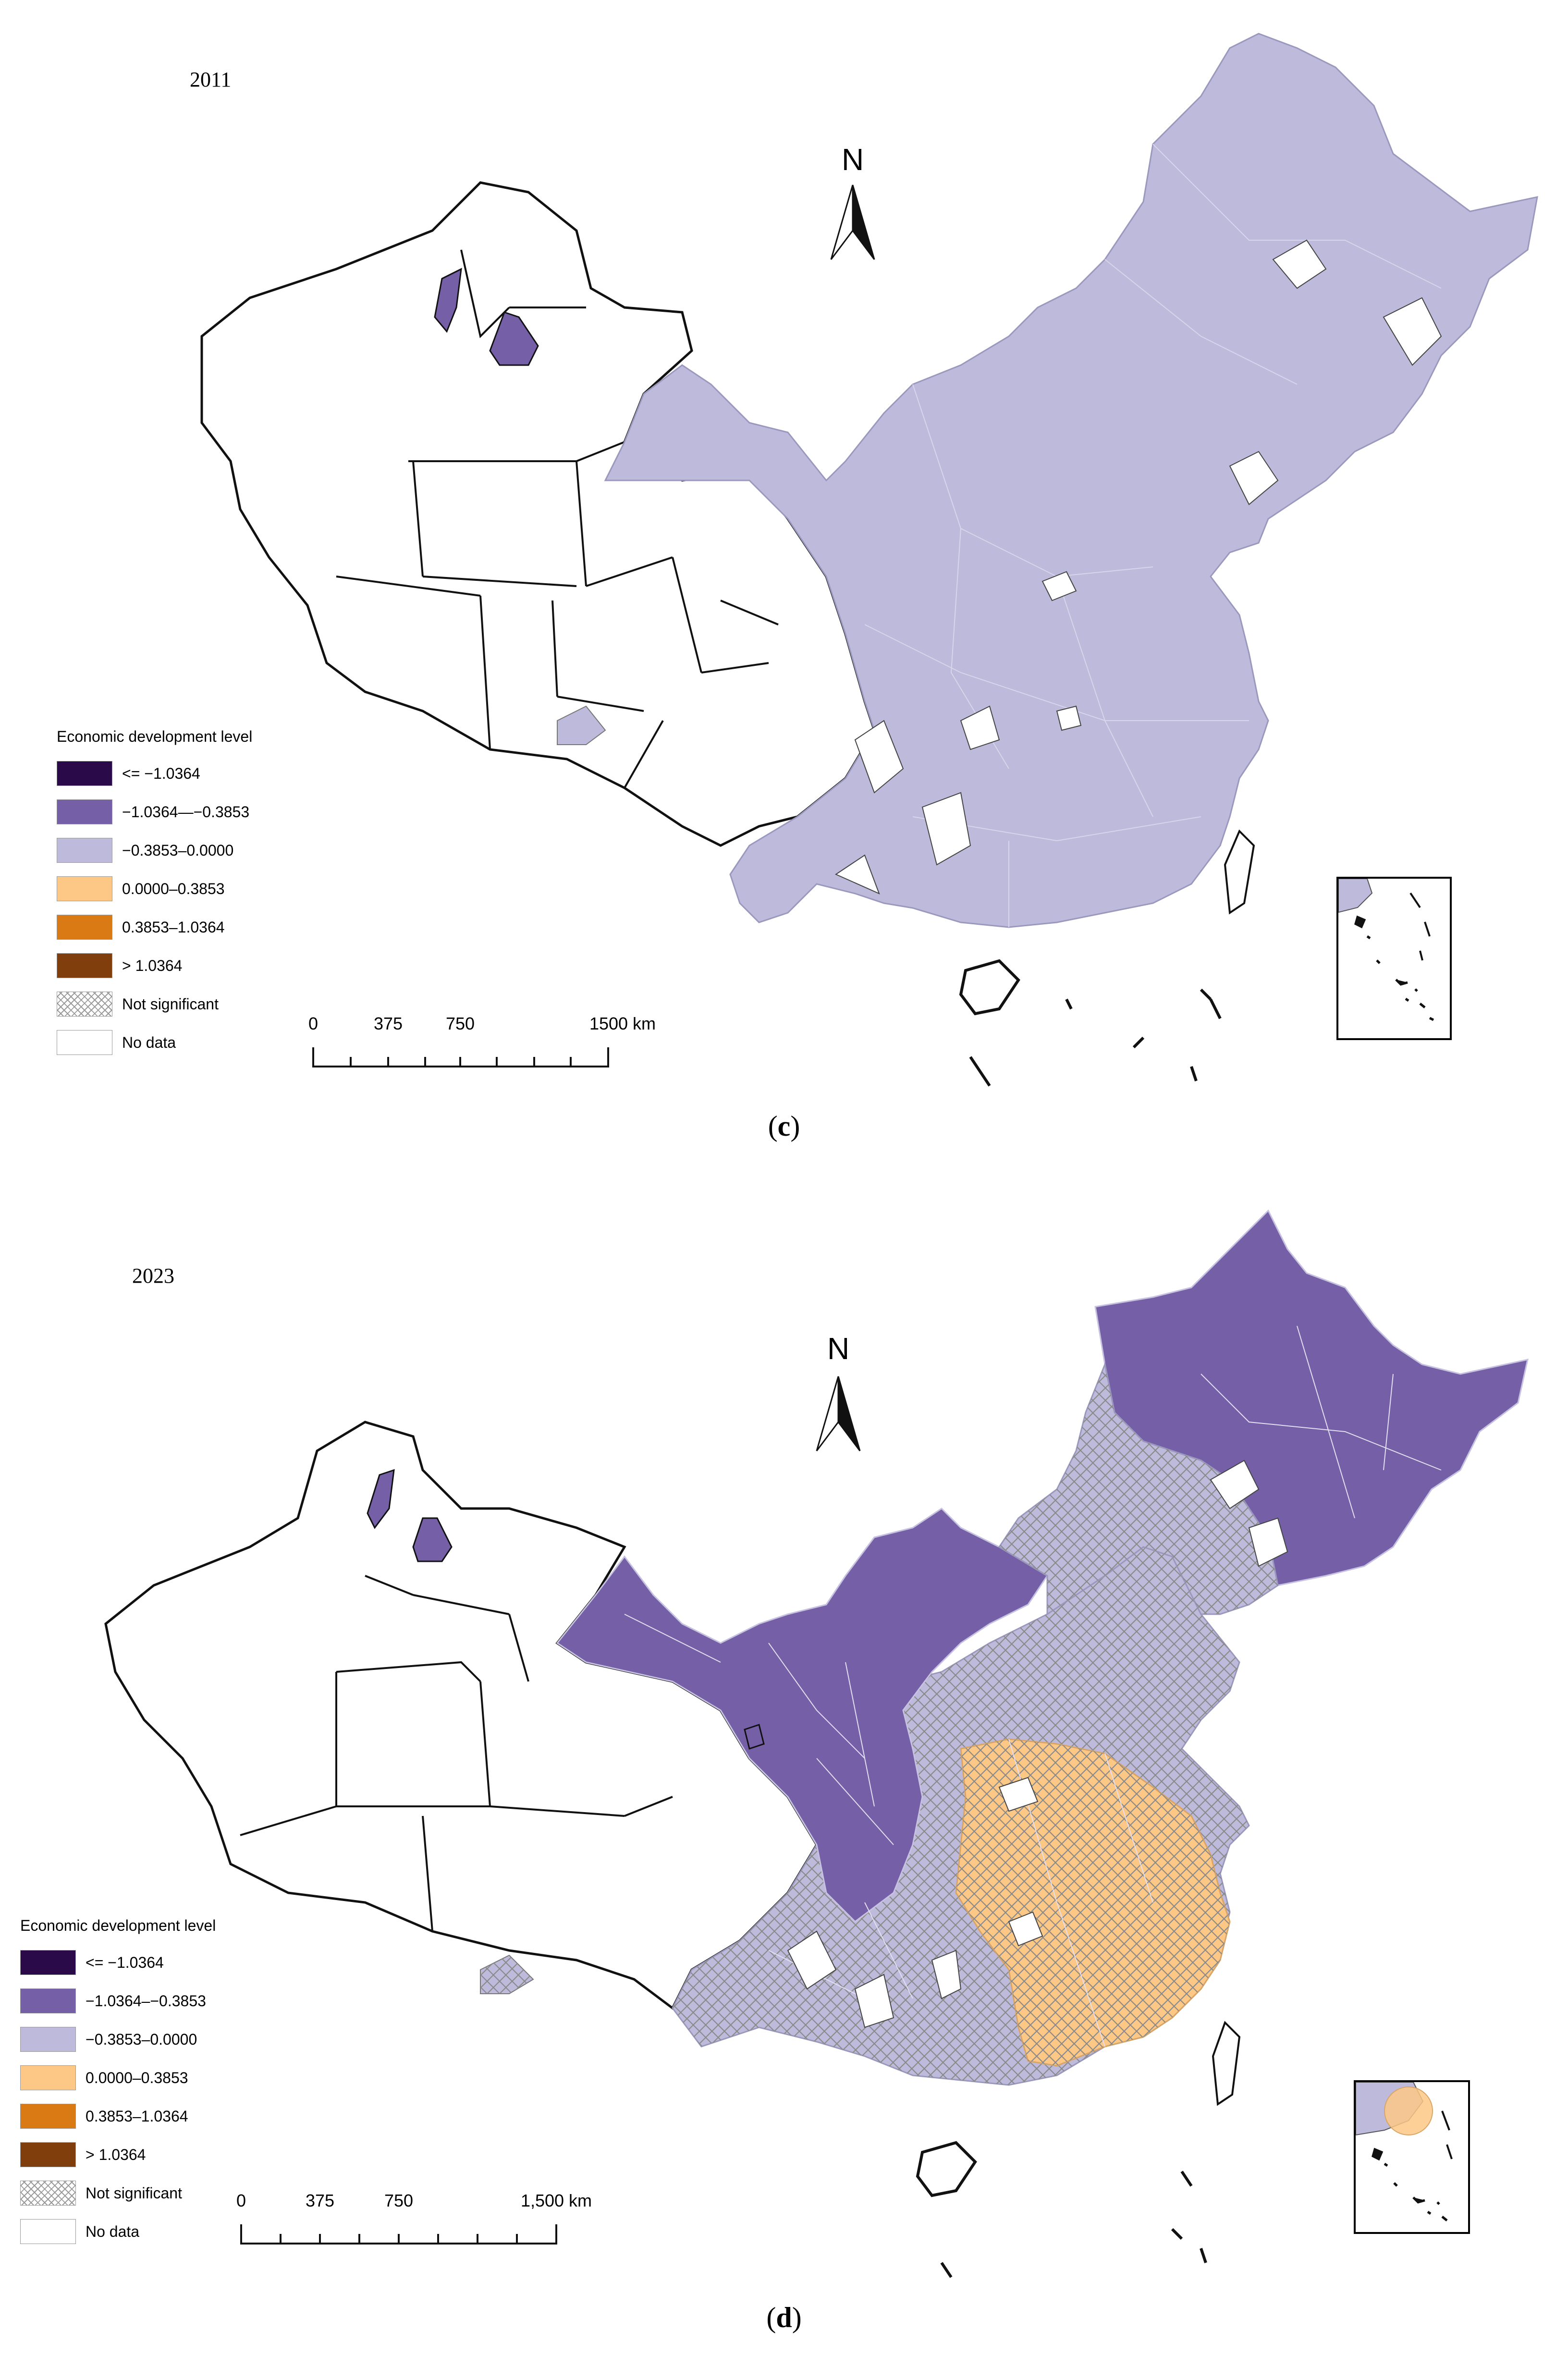 This screenshot has height=2355, width=1568. Describe the element at coordinates (853, 222) in the screenshot. I see `north-arrow-2011` at that location.